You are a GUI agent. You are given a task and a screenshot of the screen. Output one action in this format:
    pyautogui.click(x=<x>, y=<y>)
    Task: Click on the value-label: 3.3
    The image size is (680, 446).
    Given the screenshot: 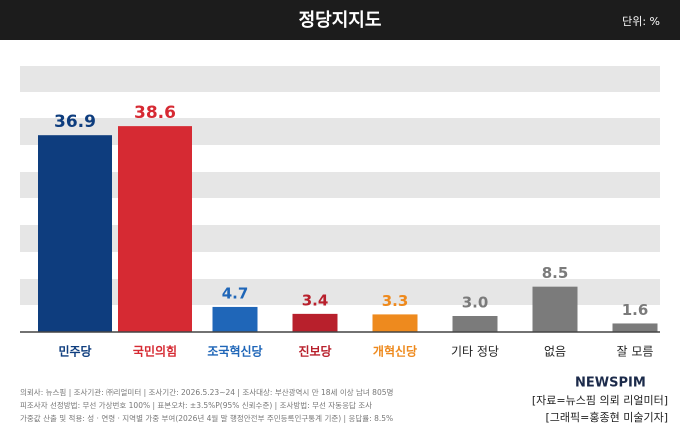 What is the action you would take?
    pyautogui.click(x=395, y=301)
    